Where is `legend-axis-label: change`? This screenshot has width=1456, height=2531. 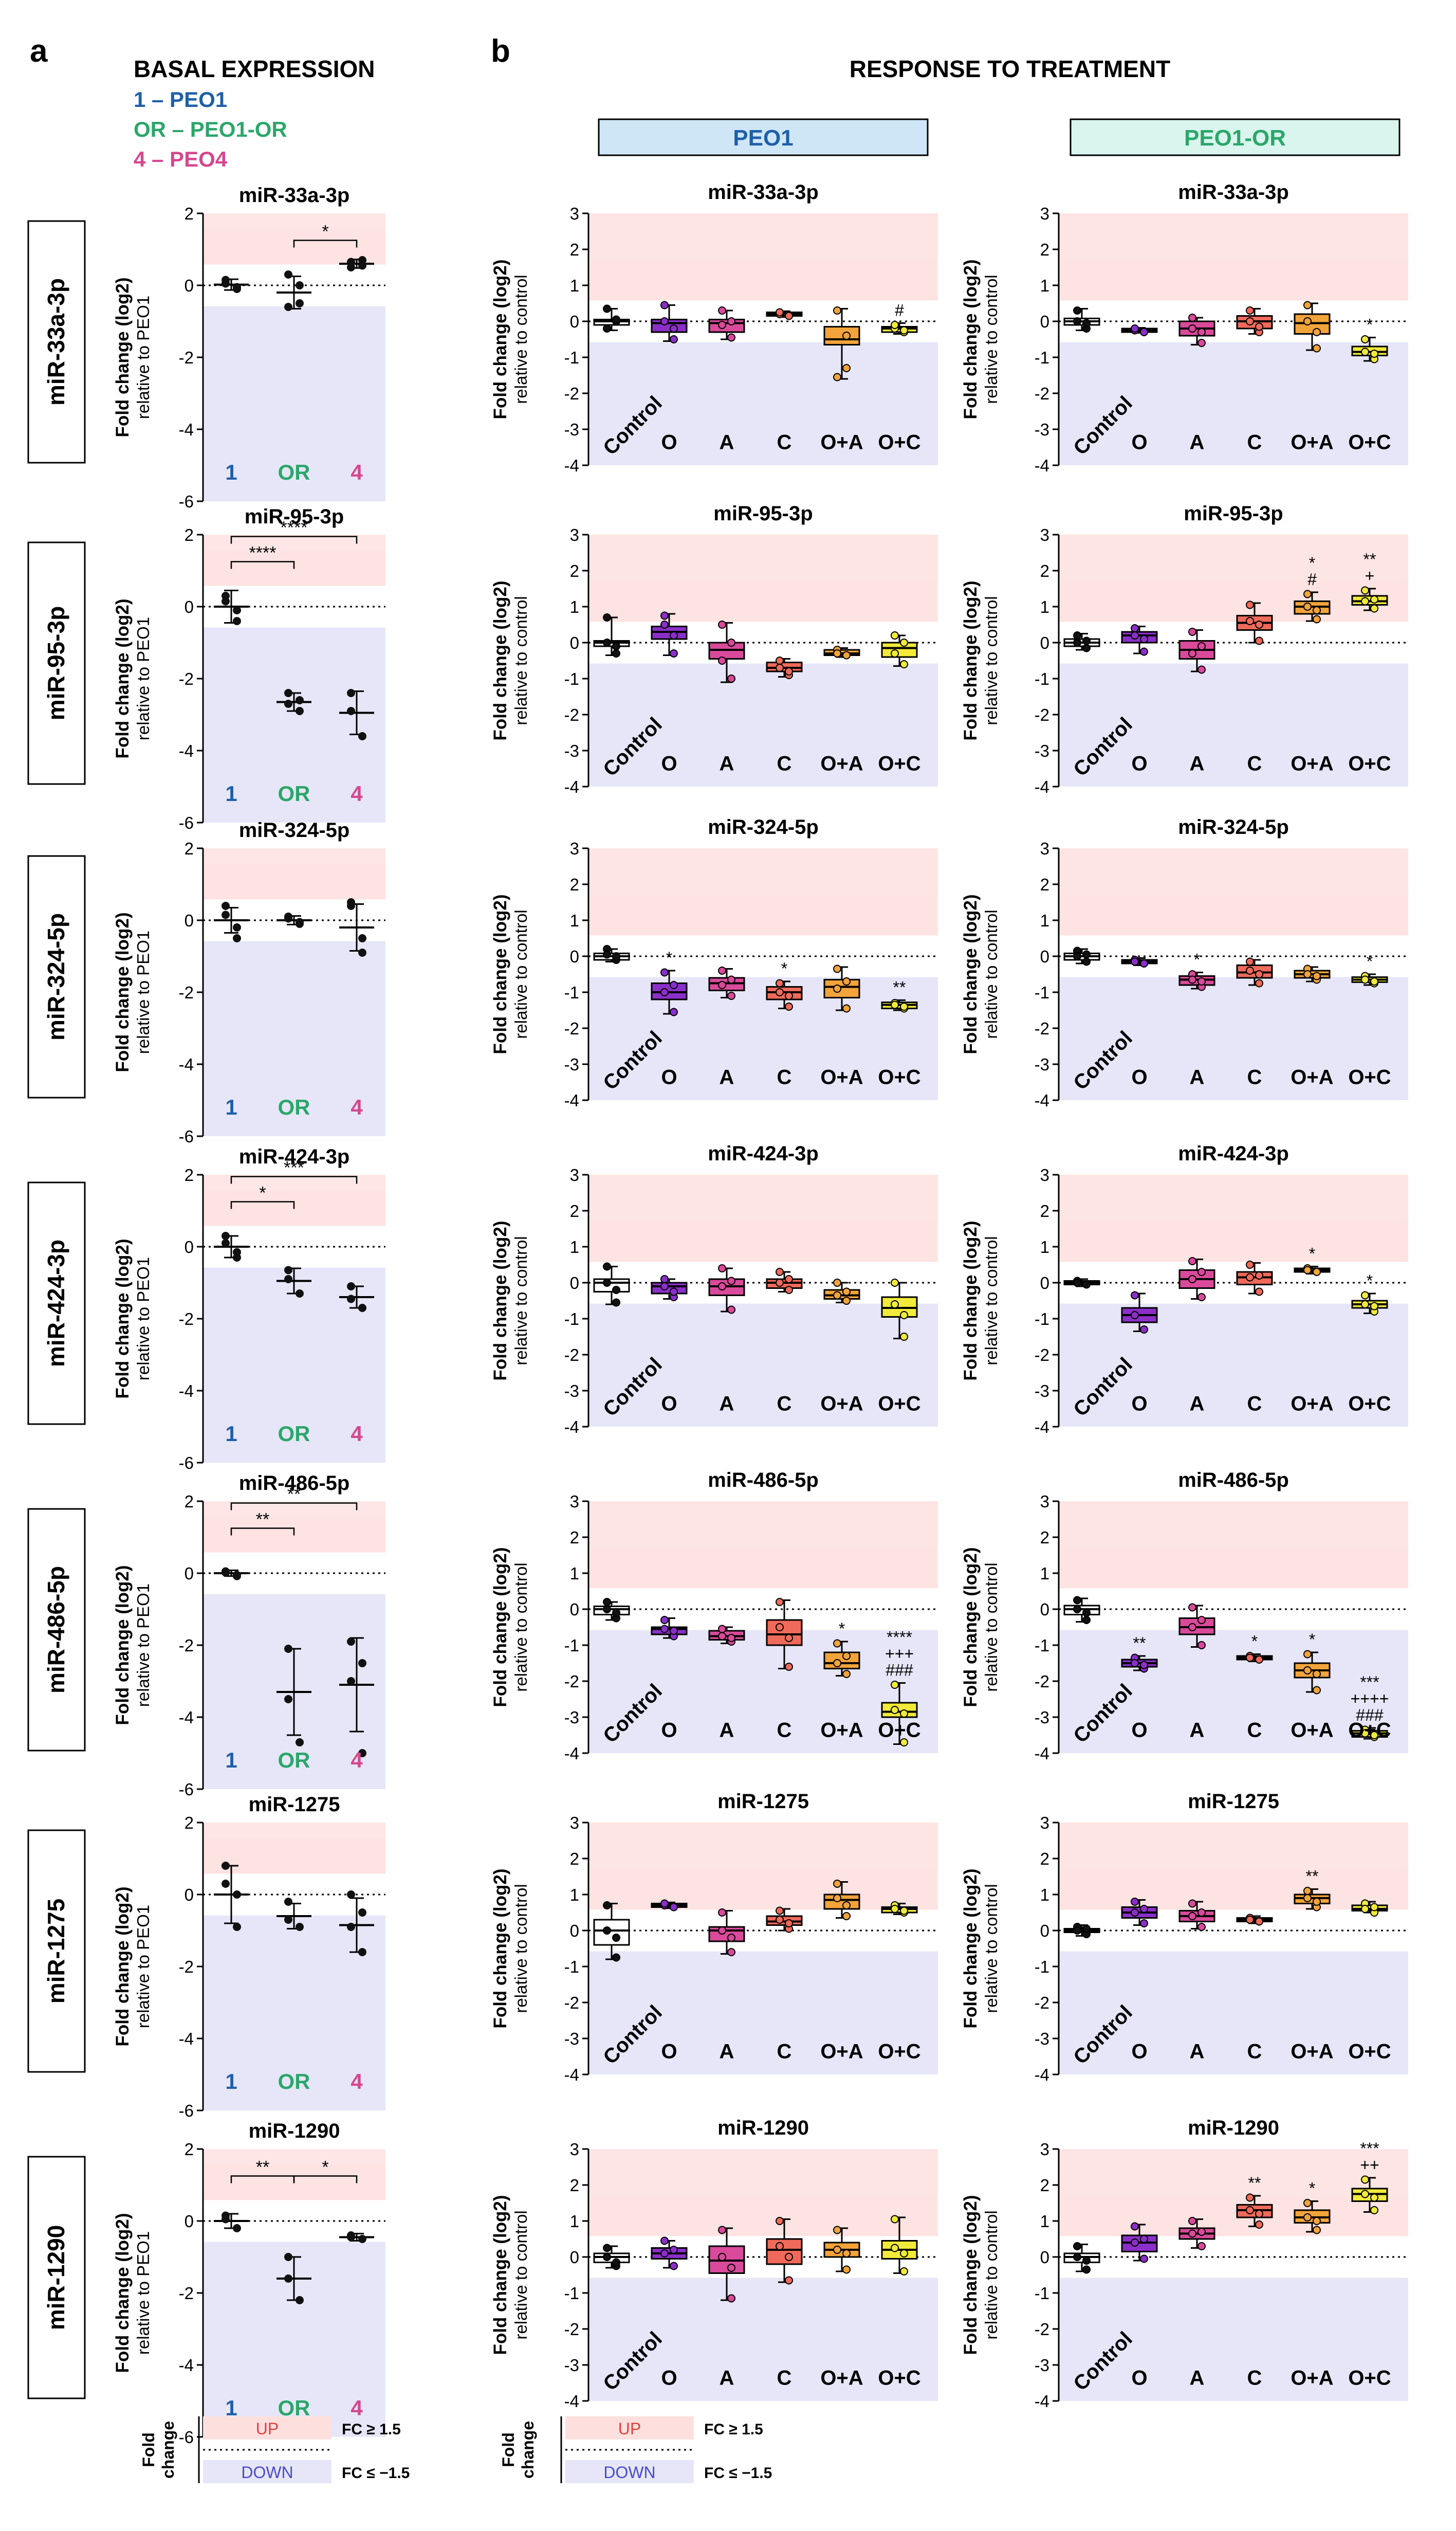 legend-axis-label: change is located at coordinates (168, 2450).